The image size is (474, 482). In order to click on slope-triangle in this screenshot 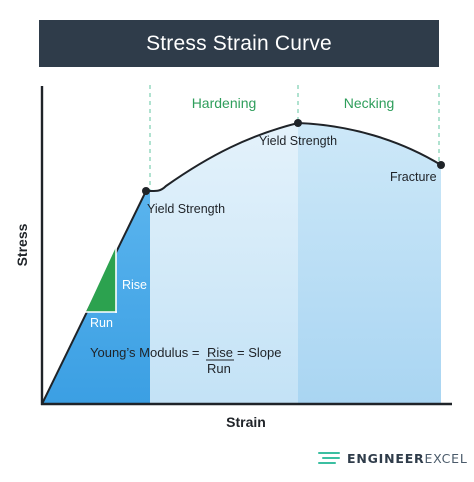, I will do `click(101, 279)`.